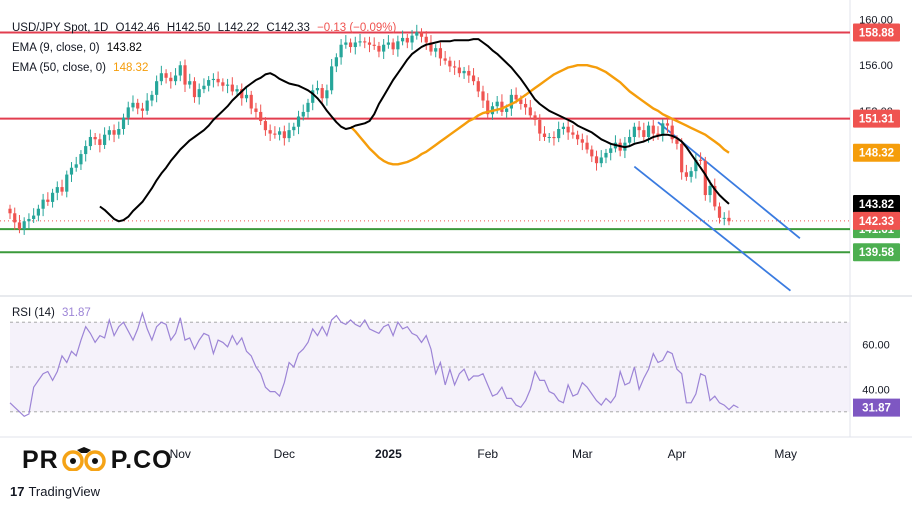  Describe the element at coordinates (76, 313) in the screenshot. I see `rsi-value: 31.87` at that location.